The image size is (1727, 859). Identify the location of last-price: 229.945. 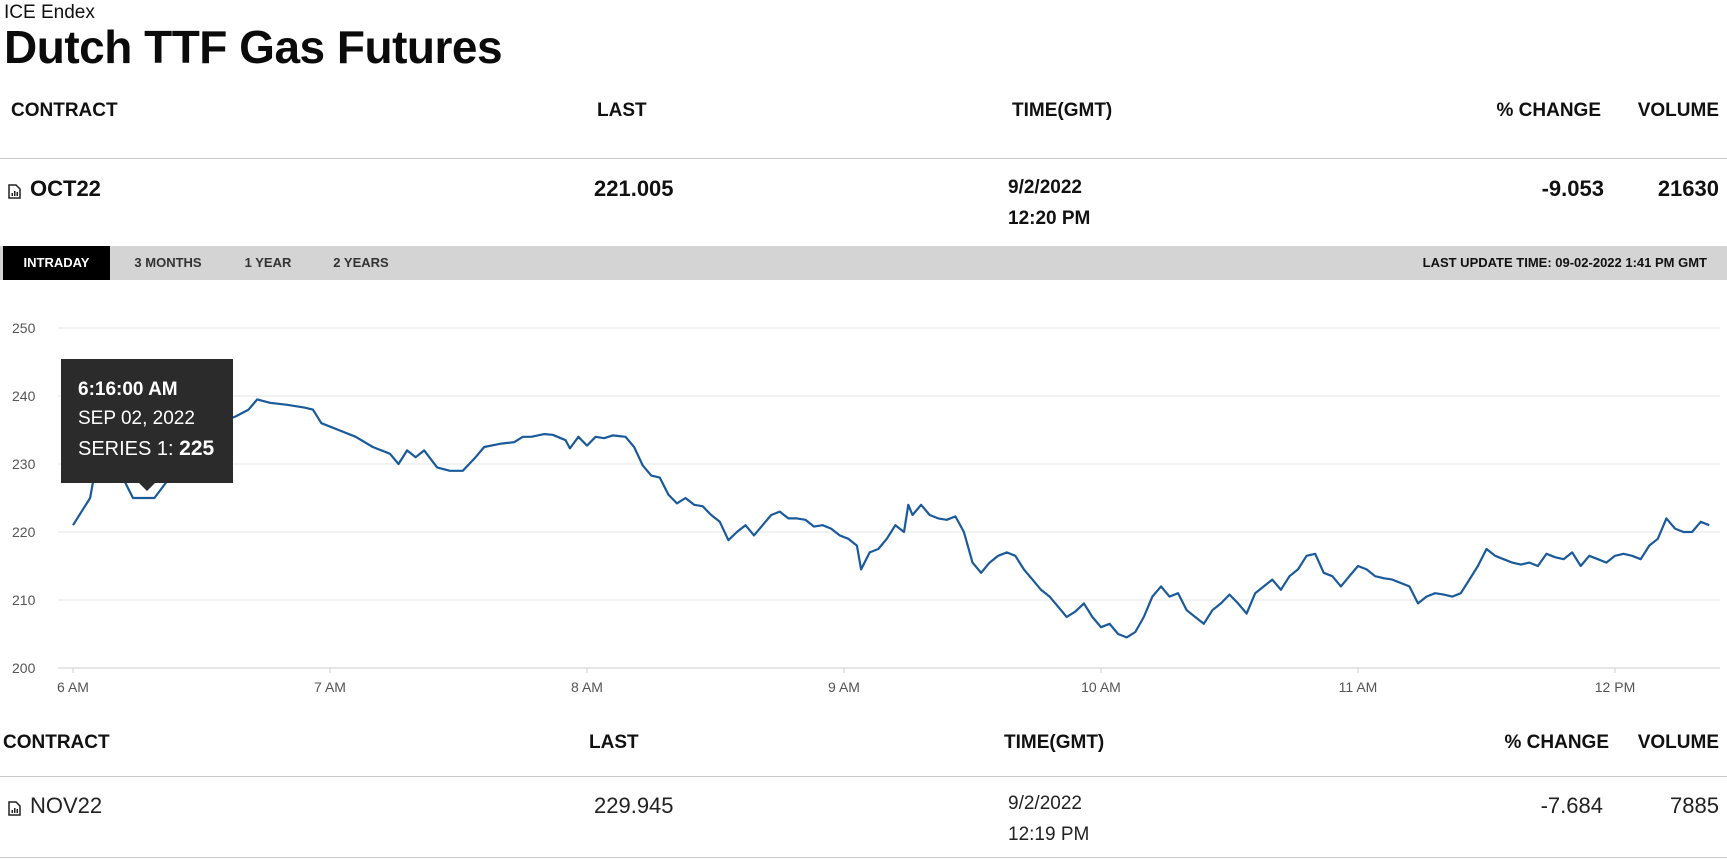
(634, 805).